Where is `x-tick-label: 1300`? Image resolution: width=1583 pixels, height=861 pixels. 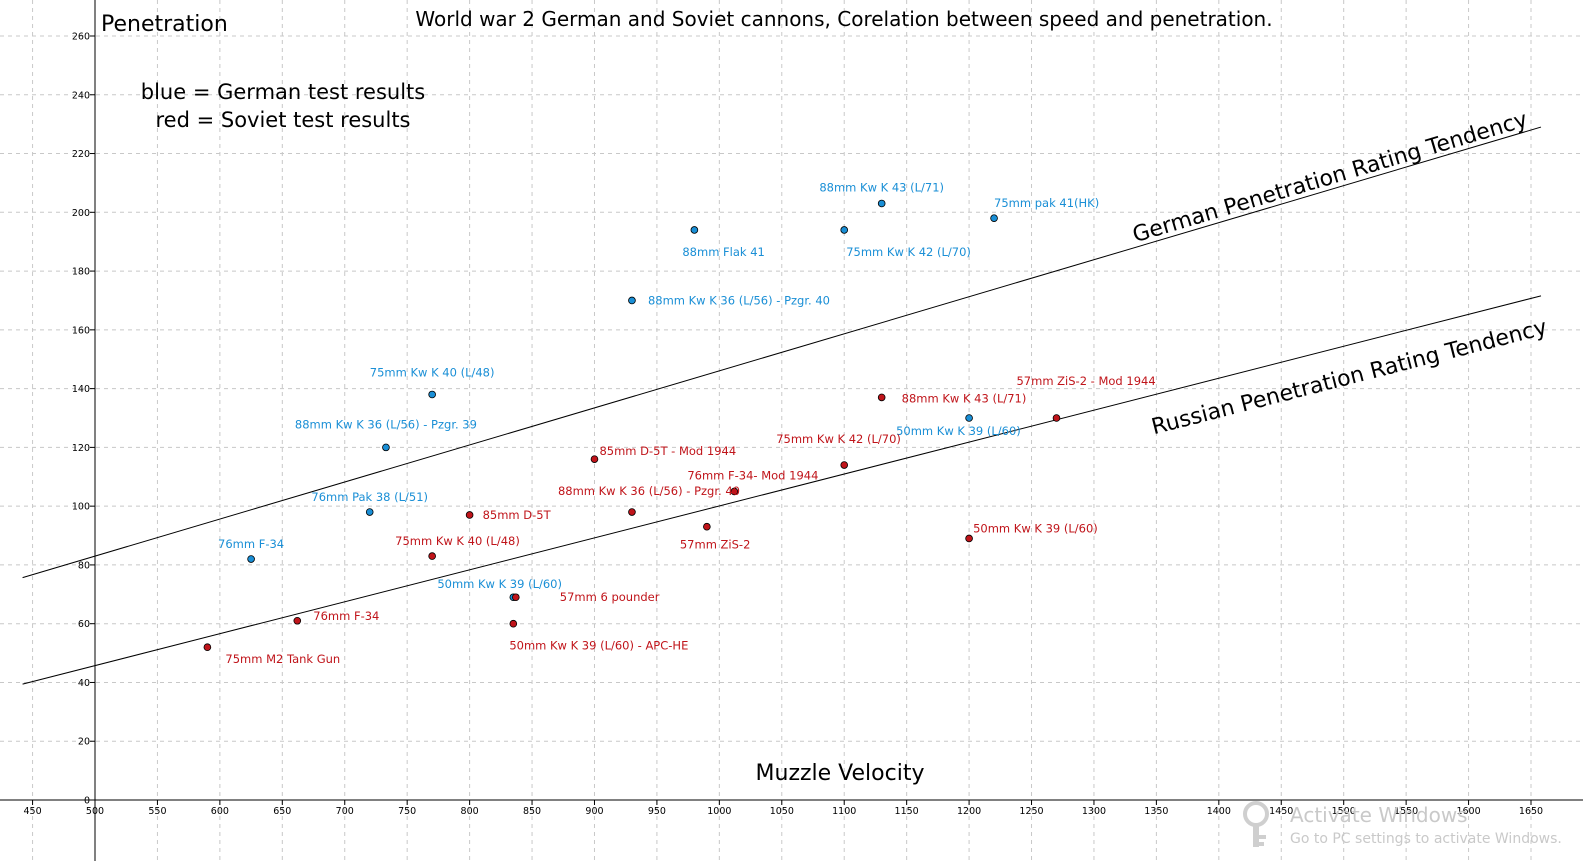
x-tick-label: 1300 is located at coordinates (1094, 811).